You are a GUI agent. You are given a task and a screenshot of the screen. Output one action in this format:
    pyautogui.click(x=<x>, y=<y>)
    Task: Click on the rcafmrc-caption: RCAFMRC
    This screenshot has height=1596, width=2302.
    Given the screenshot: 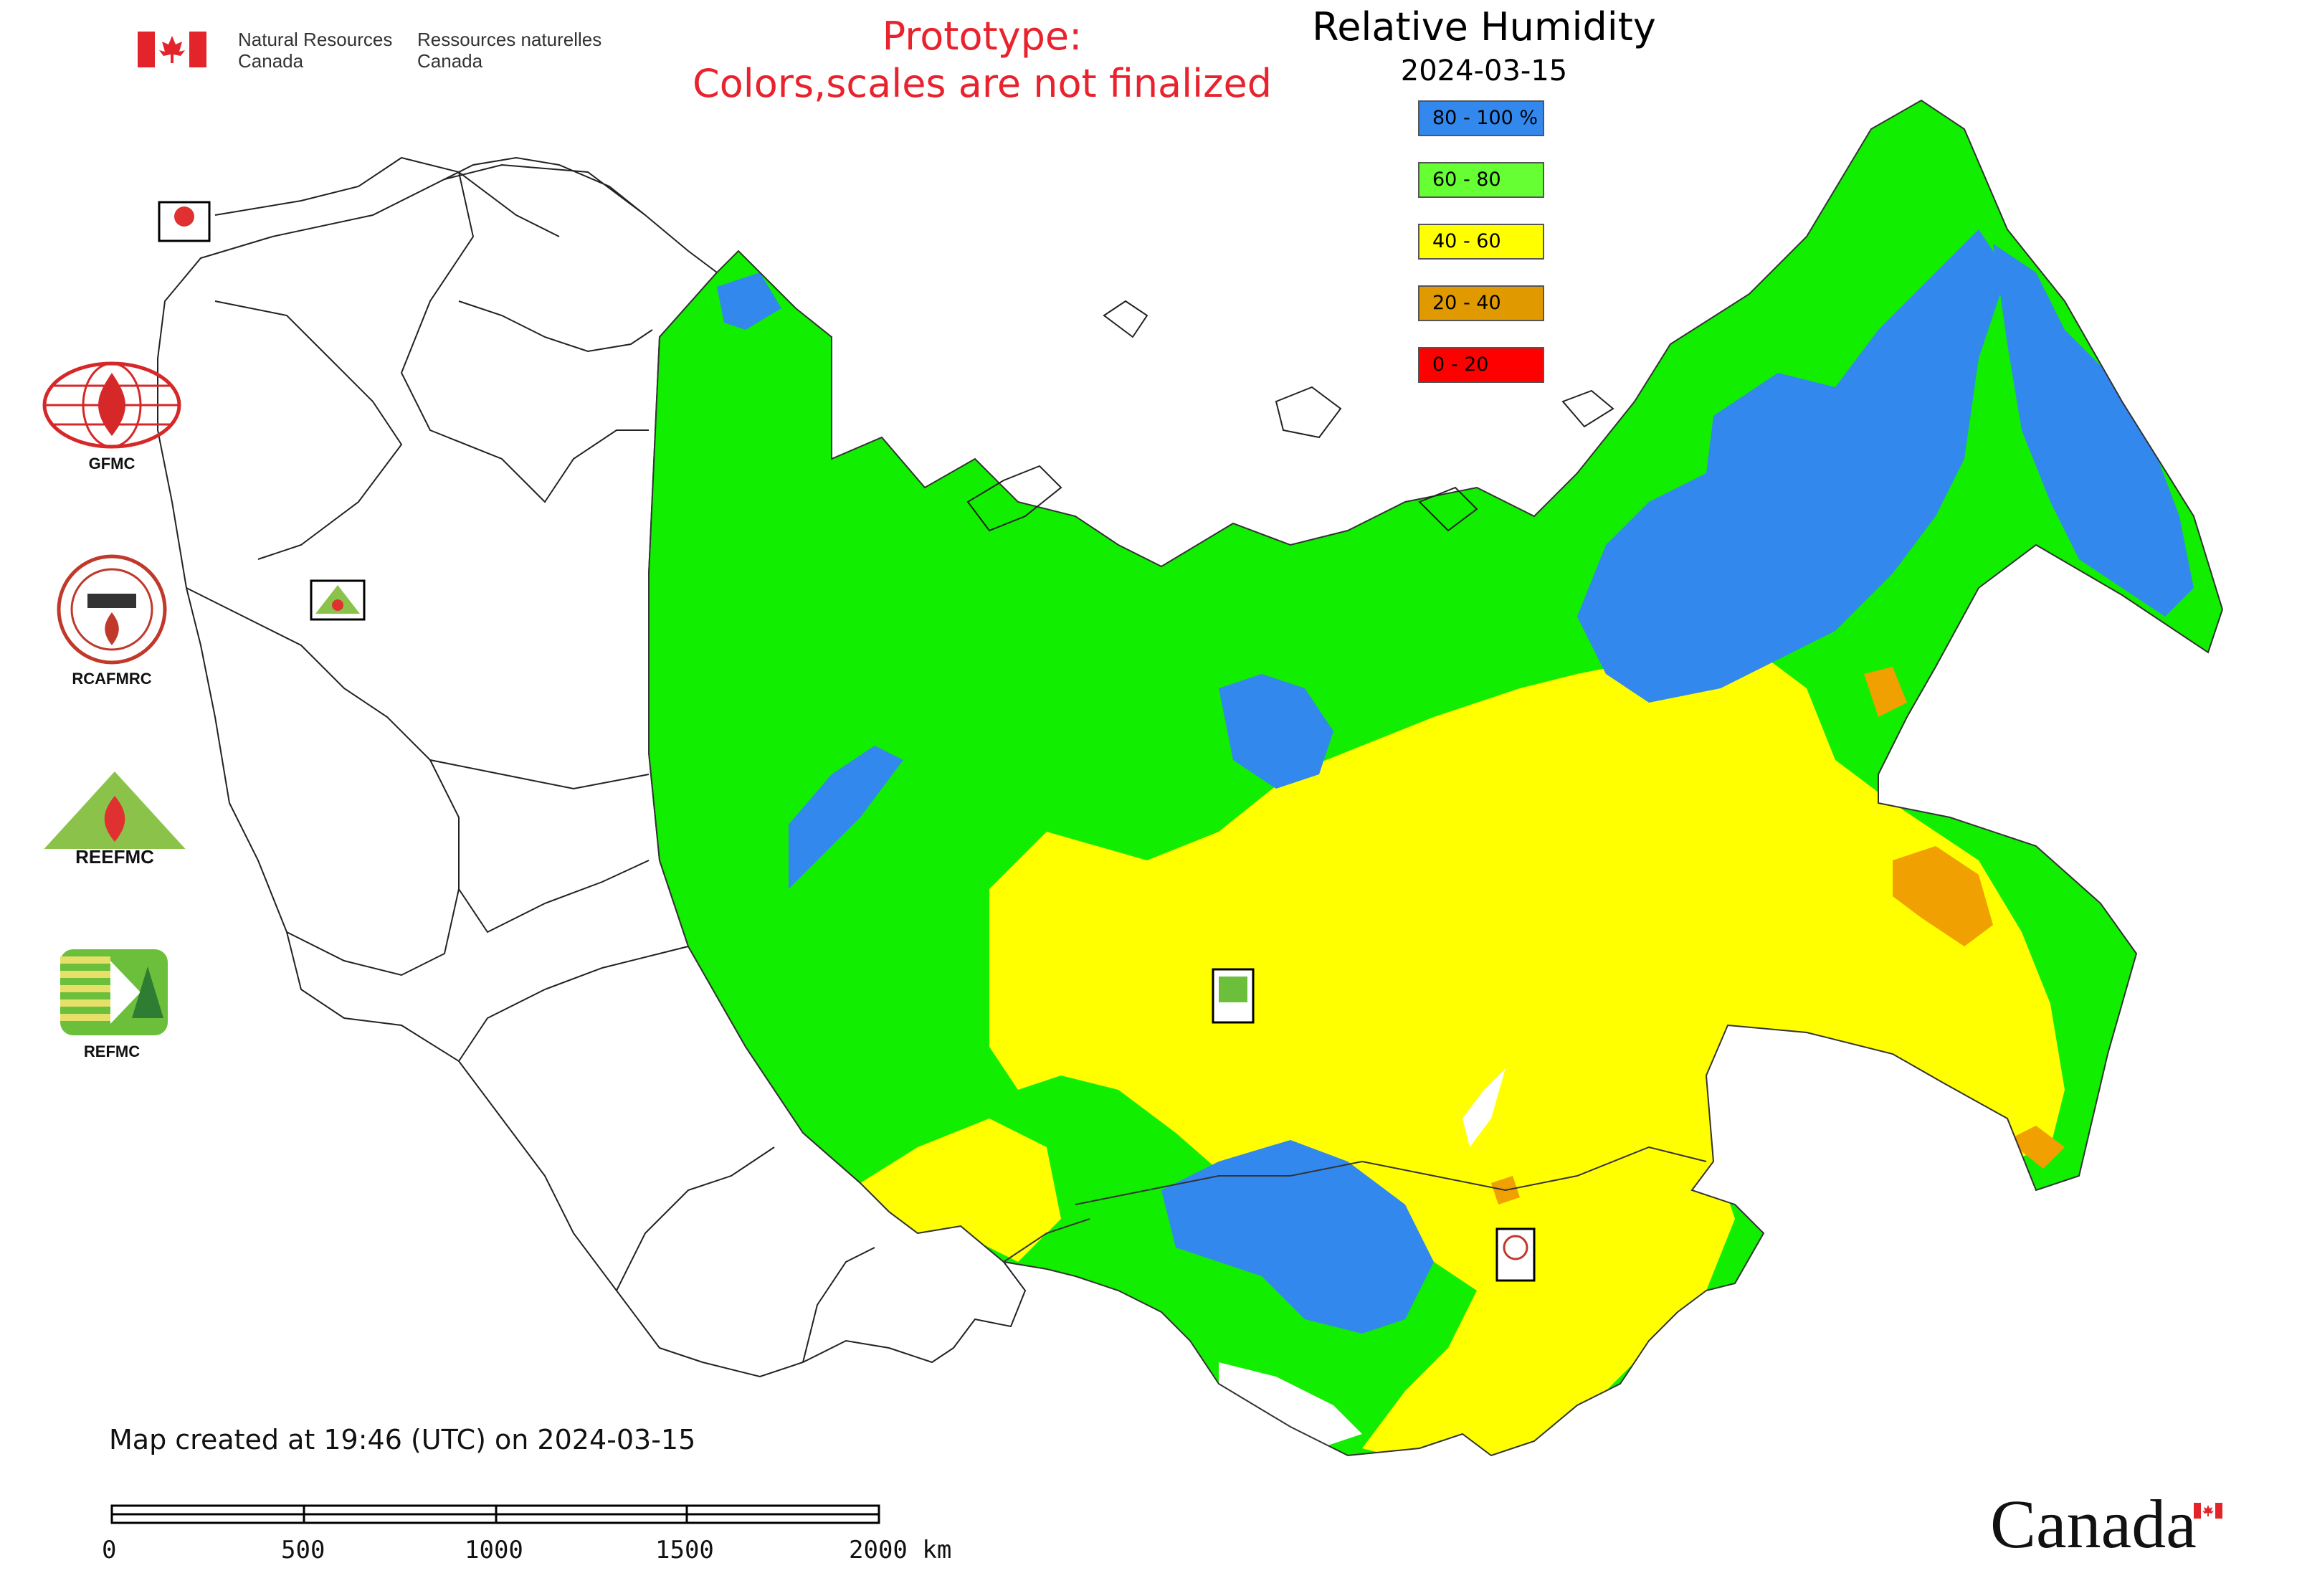 What is the action you would take?
    pyautogui.click(x=112, y=679)
    